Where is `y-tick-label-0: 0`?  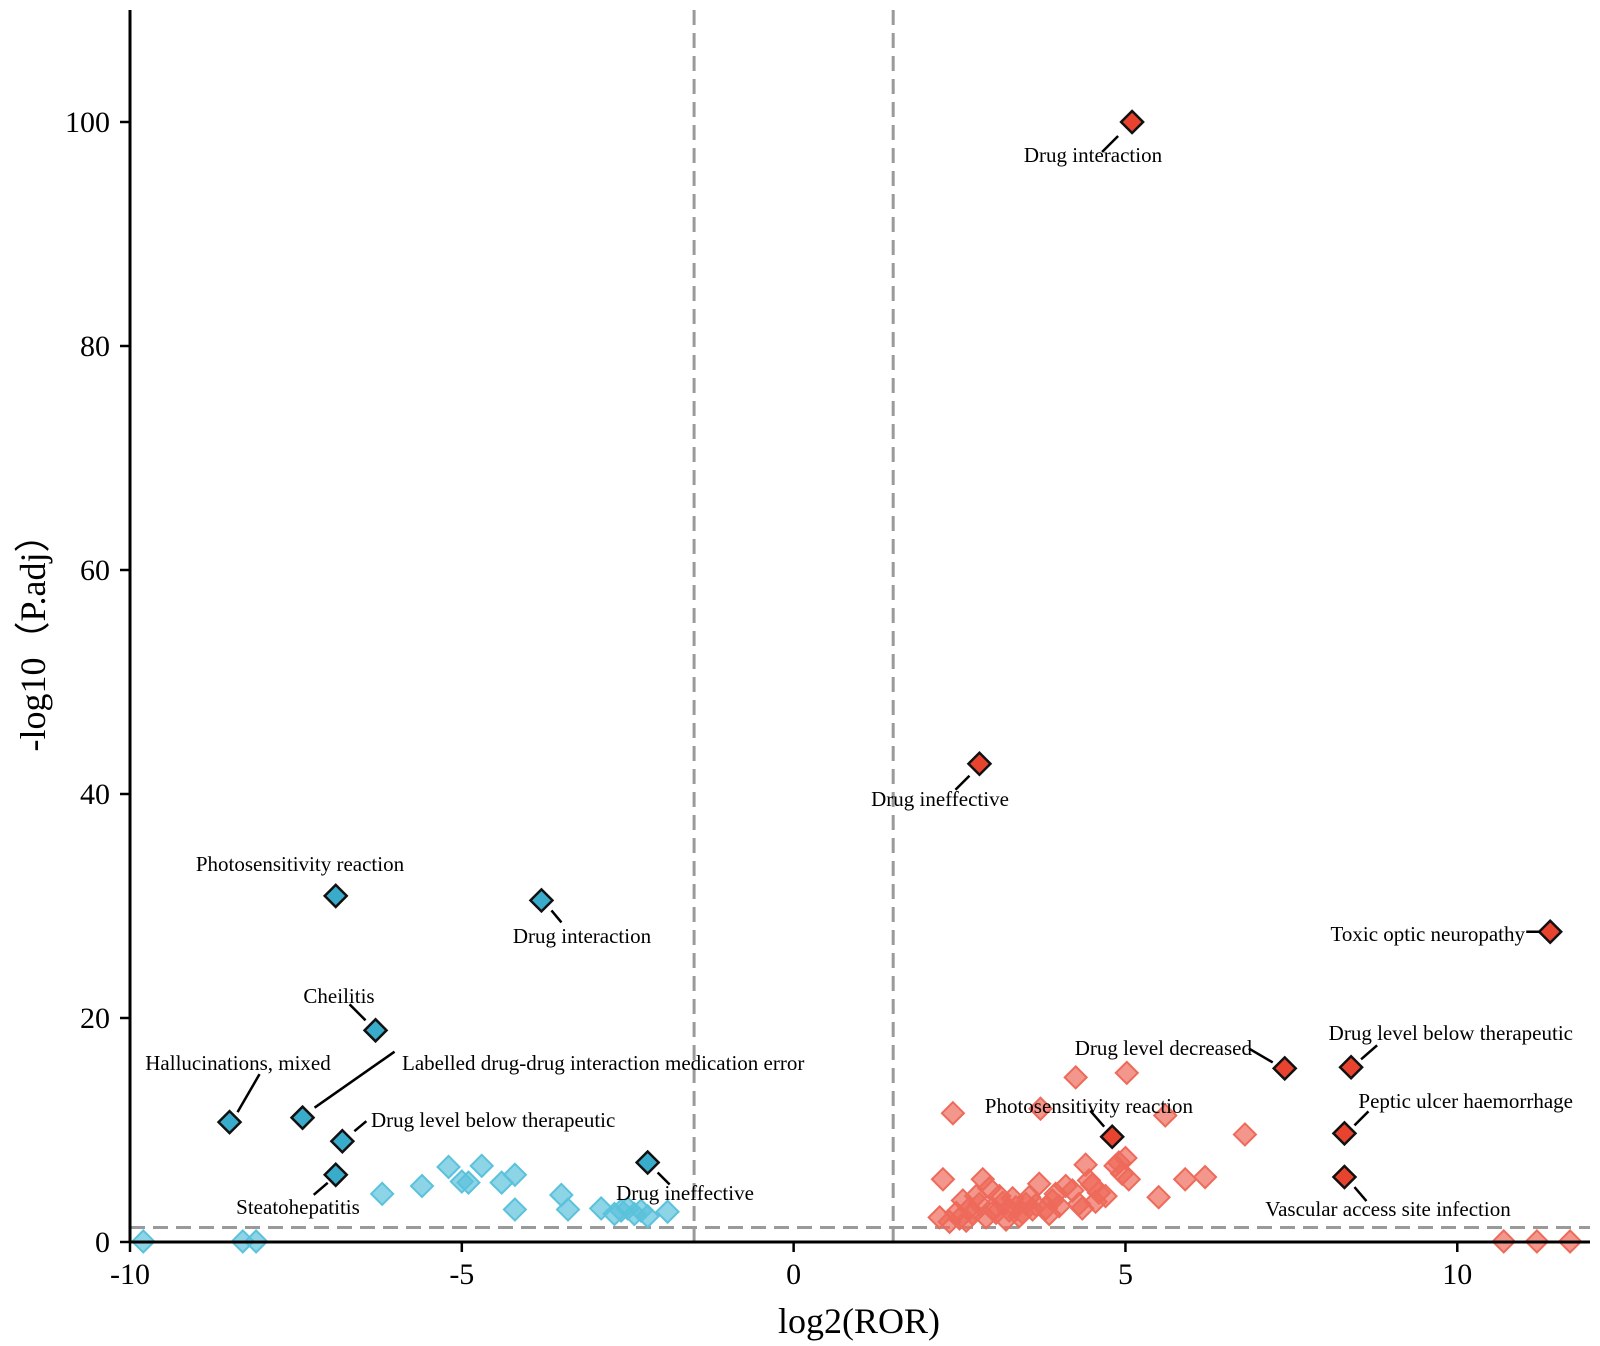
y-tick-label-0: 0 is located at coordinates (102, 1242).